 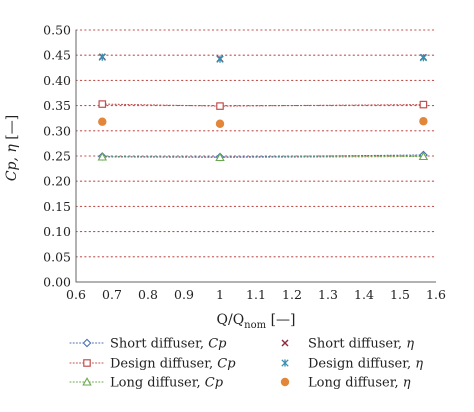 What do you see at coordinates (184, 294) in the screenshot?
I see `x-tick-label: 0.9` at bounding box center [184, 294].